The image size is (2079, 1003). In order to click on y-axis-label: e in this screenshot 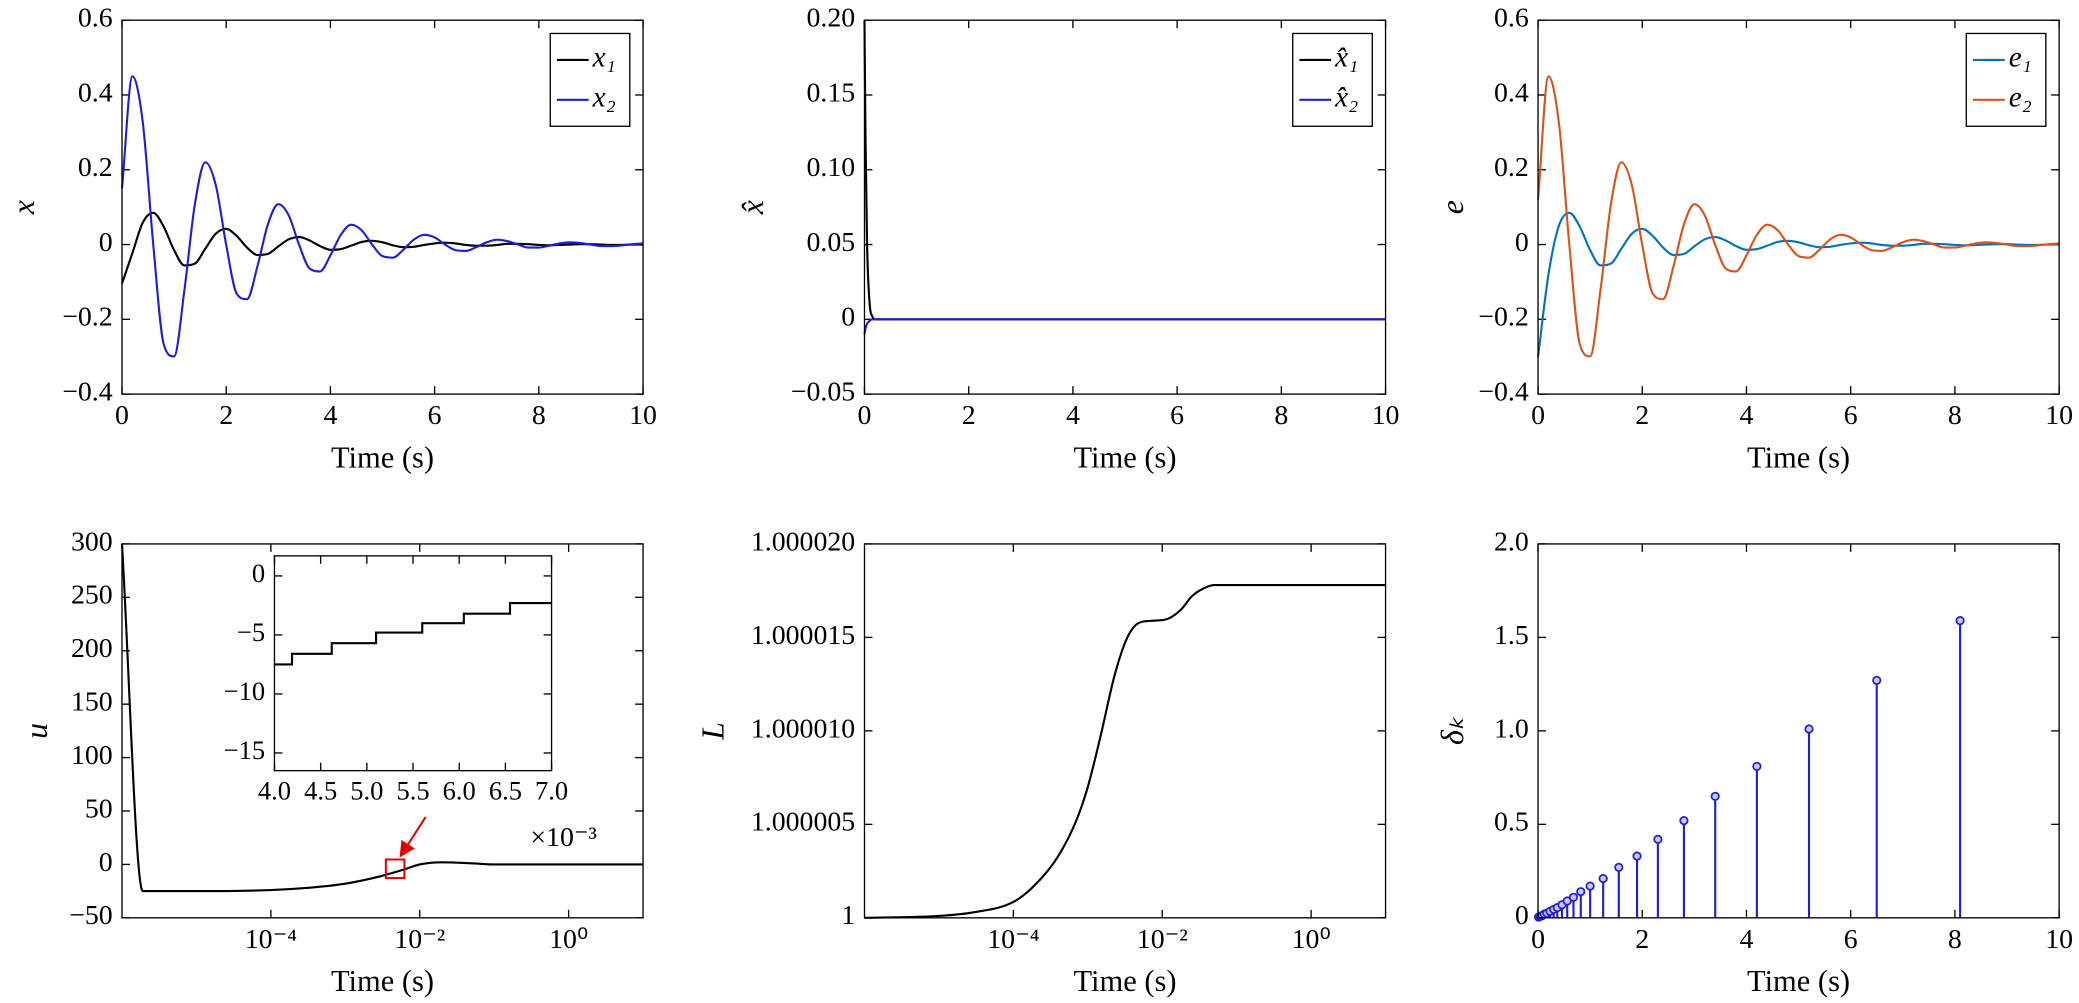, I will do `click(1452, 207)`.